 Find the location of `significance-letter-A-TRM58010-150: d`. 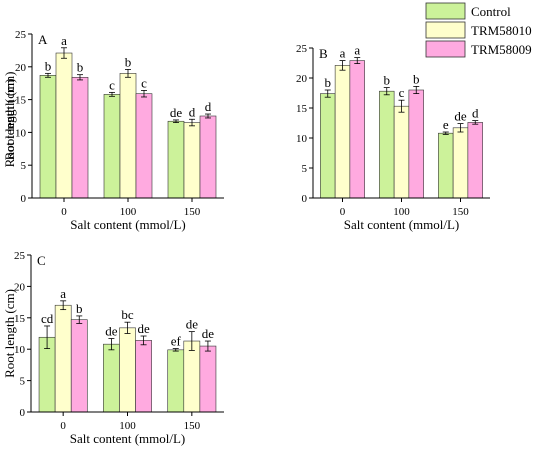

significance-letter-A-TRM58010-150: d is located at coordinates (192, 111).